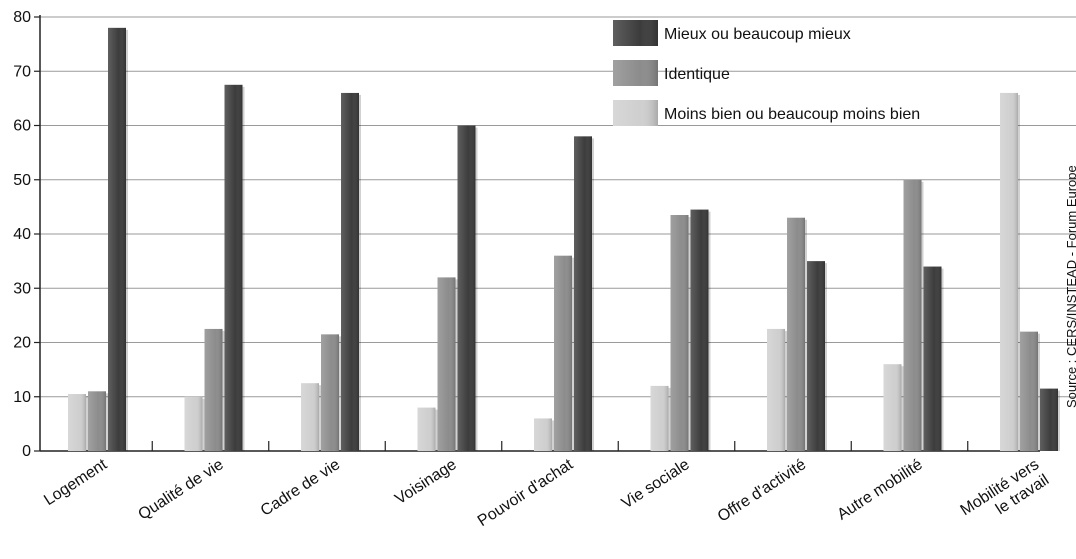 Image resolution: width=1076 pixels, height=559 pixels. What do you see at coordinates (656, 484) in the screenshot?
I see `x-tick-label: Vie sociale` at bounding box center [656, 484].